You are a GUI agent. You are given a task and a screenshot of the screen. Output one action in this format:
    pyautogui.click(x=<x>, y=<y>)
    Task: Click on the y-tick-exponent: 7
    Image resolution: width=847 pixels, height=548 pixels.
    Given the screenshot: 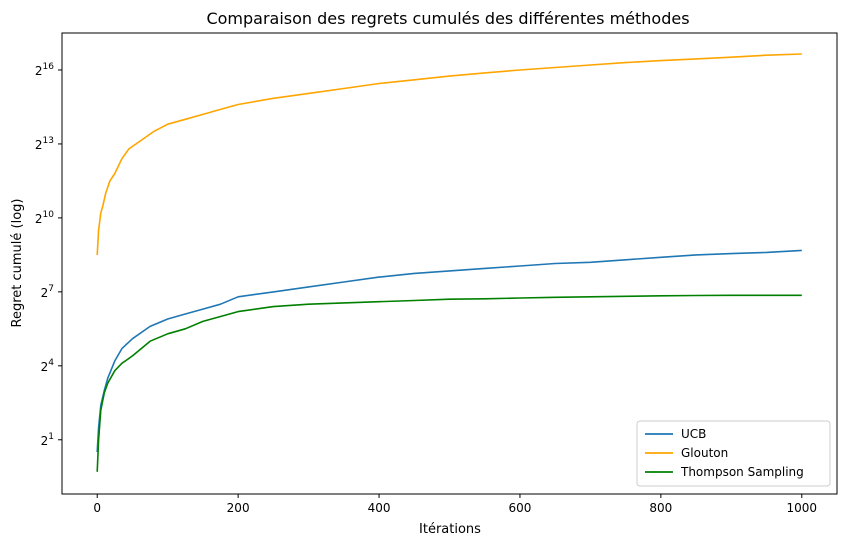 What is the action you would take?
    pyautogui.click(x=51, y=289)
    